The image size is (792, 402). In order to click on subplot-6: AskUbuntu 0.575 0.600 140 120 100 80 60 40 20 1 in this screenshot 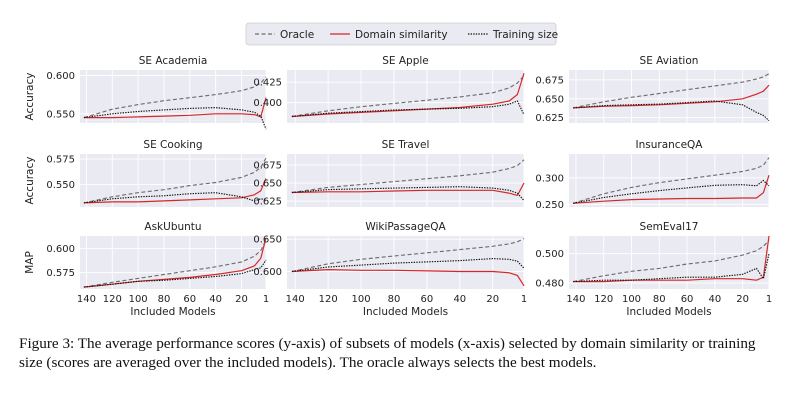, I will do `click(157, 263)`.